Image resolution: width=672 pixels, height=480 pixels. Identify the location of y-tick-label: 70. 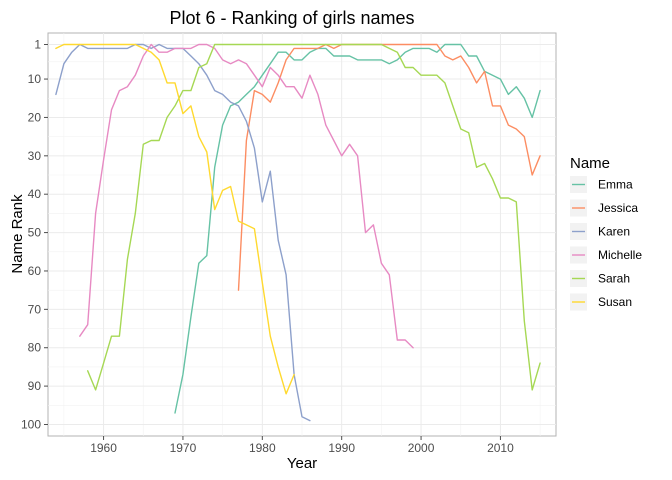
(35, 309).